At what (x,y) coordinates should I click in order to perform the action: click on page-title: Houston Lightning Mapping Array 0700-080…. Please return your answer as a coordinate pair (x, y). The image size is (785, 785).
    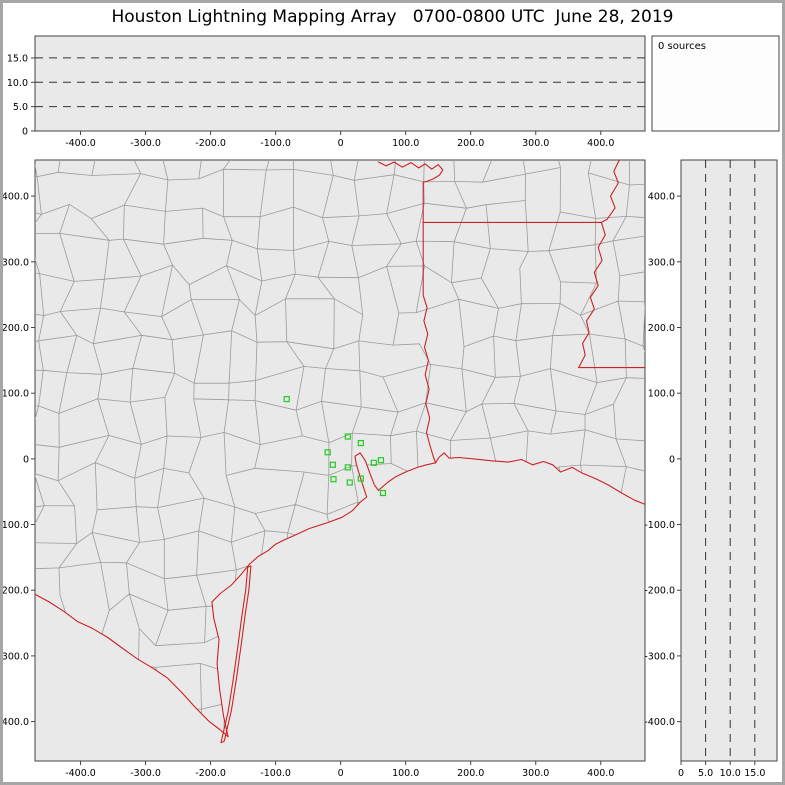
    Looking at the image, I should click on (392, 17).